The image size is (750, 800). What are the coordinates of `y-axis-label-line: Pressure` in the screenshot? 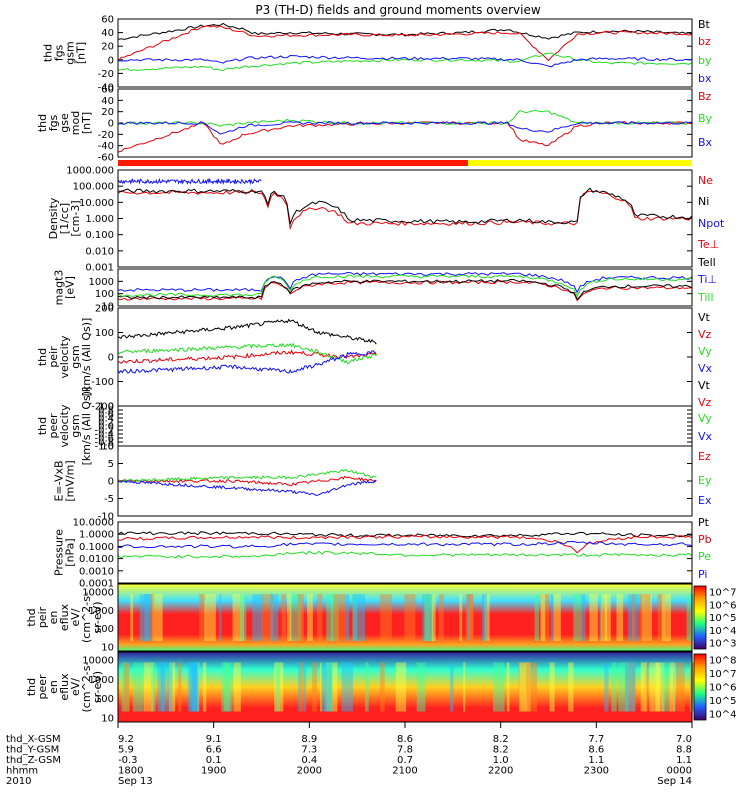 It's located at (59, 552).